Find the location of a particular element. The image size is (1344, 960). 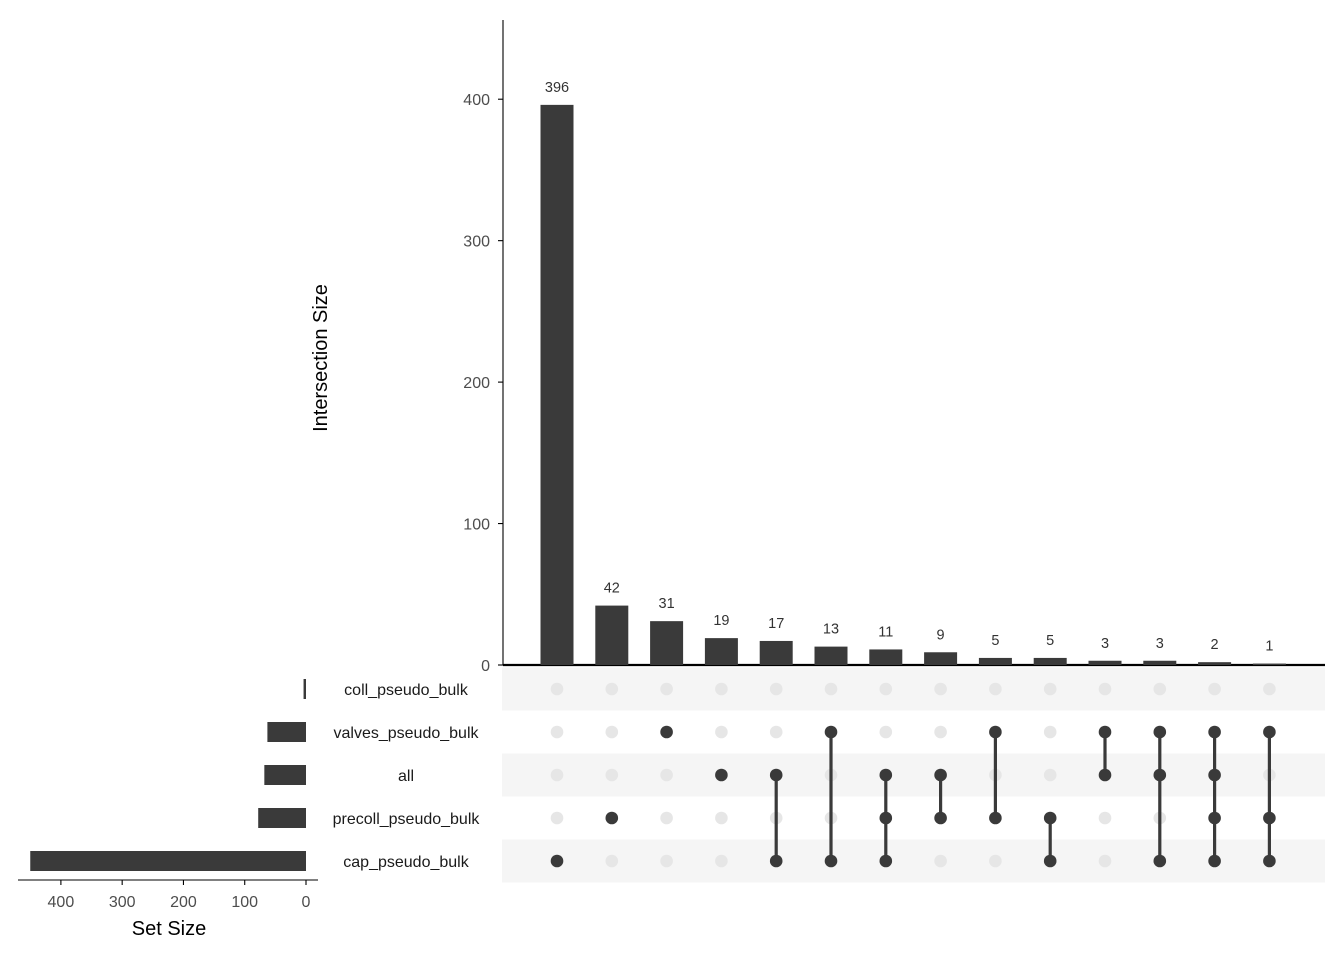

set-size-axis: 0 100 200 300 400 is located at coordinates (168, 895).